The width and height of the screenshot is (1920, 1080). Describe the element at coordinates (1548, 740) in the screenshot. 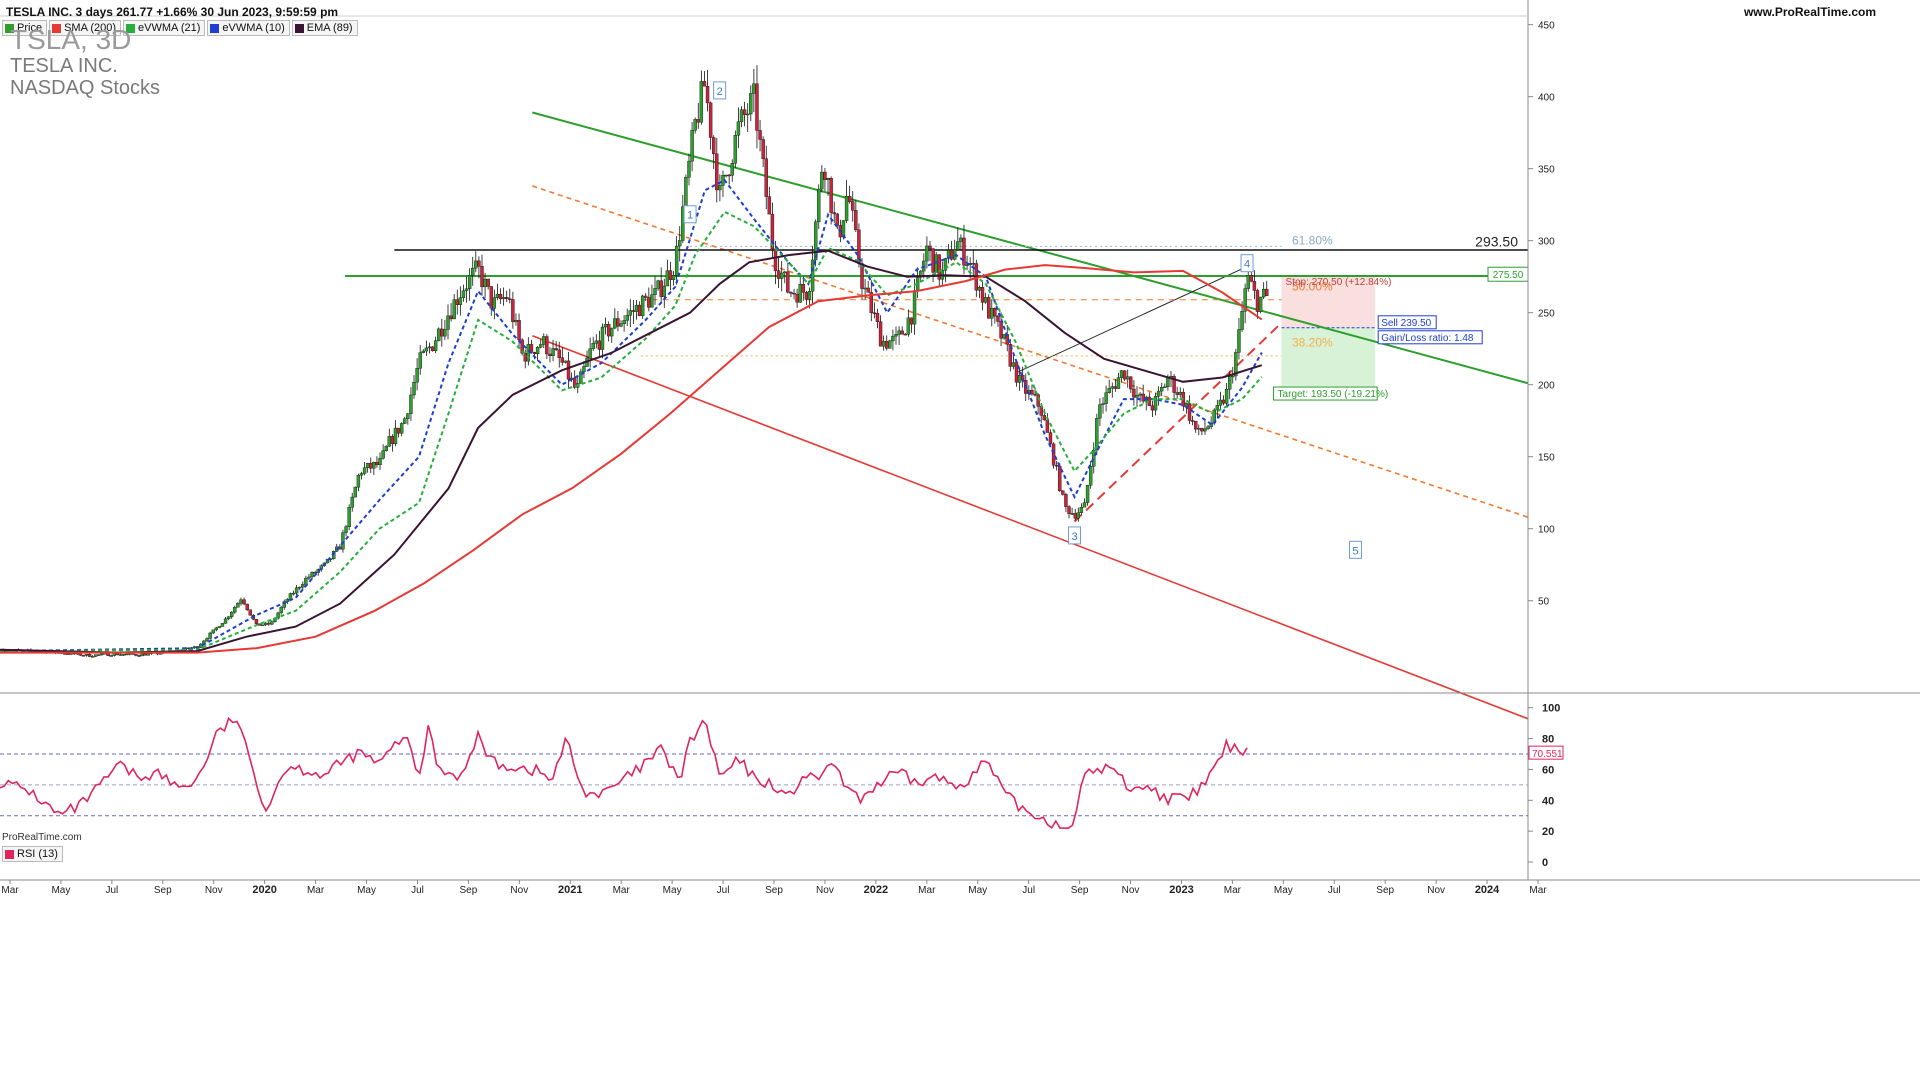

I see `rsi-tick-label: 80` at that location.